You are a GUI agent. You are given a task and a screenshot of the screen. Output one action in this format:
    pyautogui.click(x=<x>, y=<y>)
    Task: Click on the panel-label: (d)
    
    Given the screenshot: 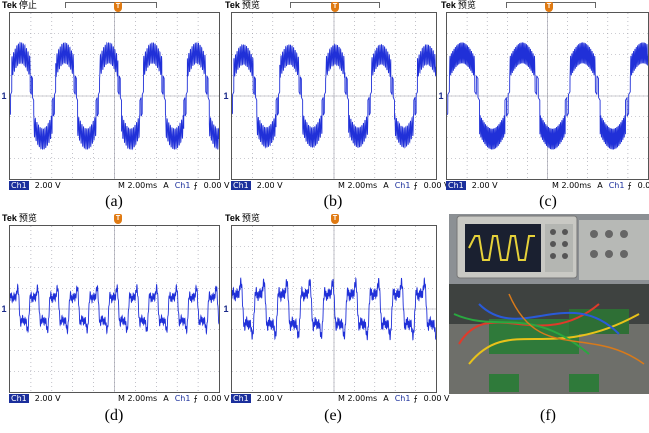 What is the action you would take?
    pyautogui.click(x=114, y=415)
    